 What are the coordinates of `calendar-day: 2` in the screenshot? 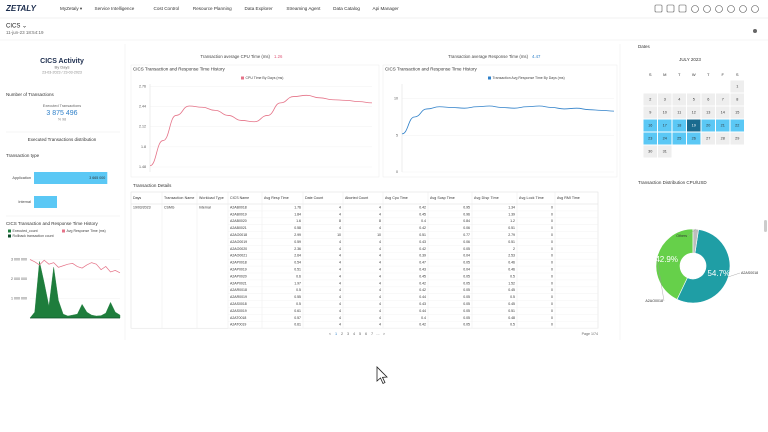 It's located at (650, 100).